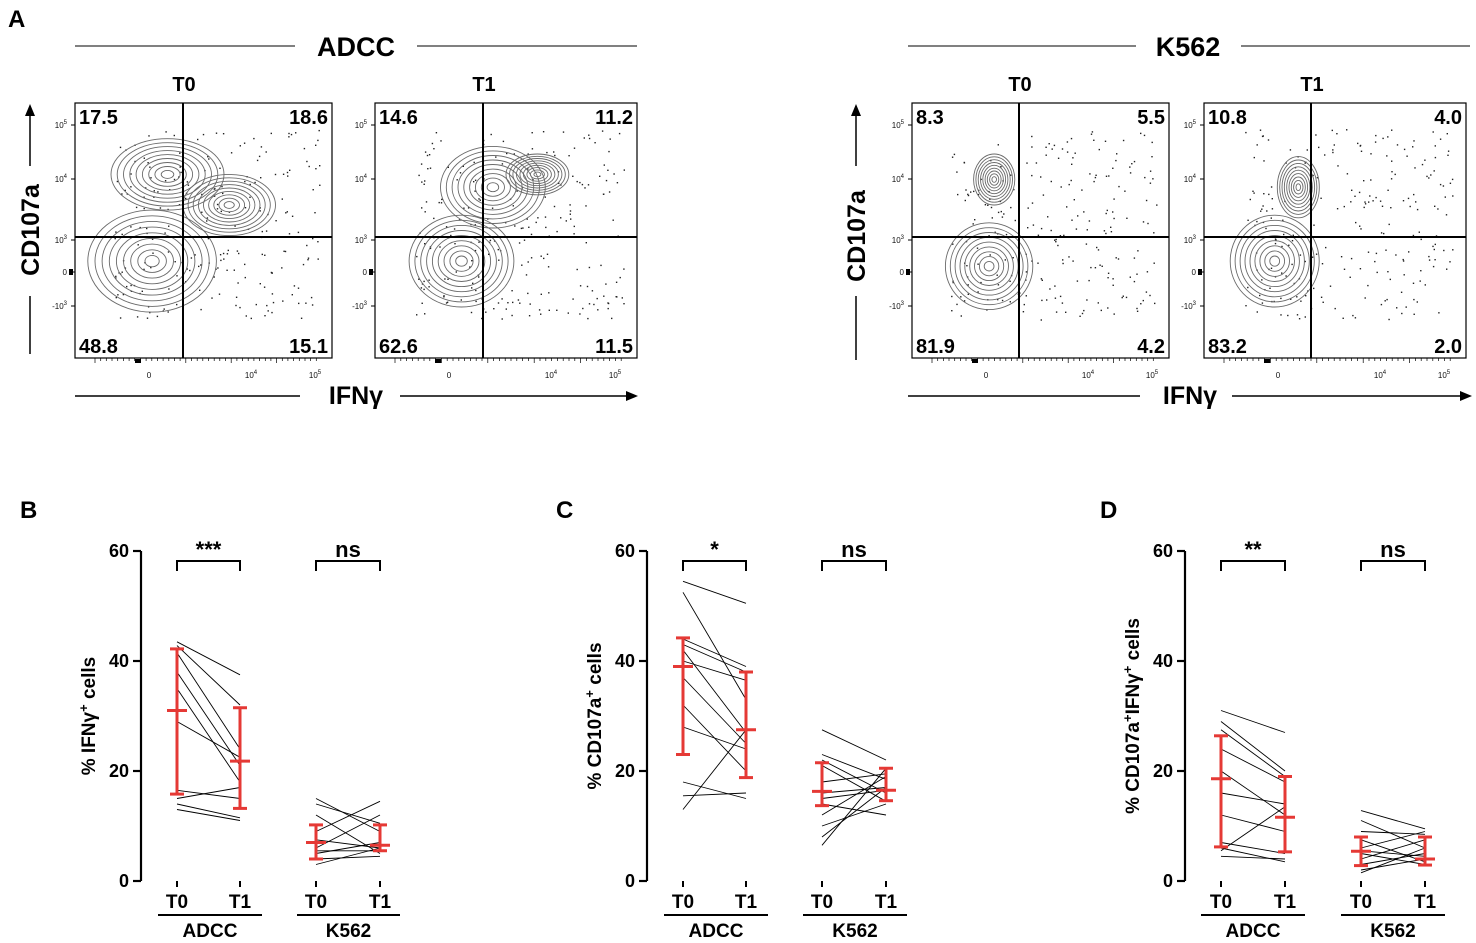  Describe the element at coordinates (348, 549) in the screenshot. I see `significance-label: ns` at that location.